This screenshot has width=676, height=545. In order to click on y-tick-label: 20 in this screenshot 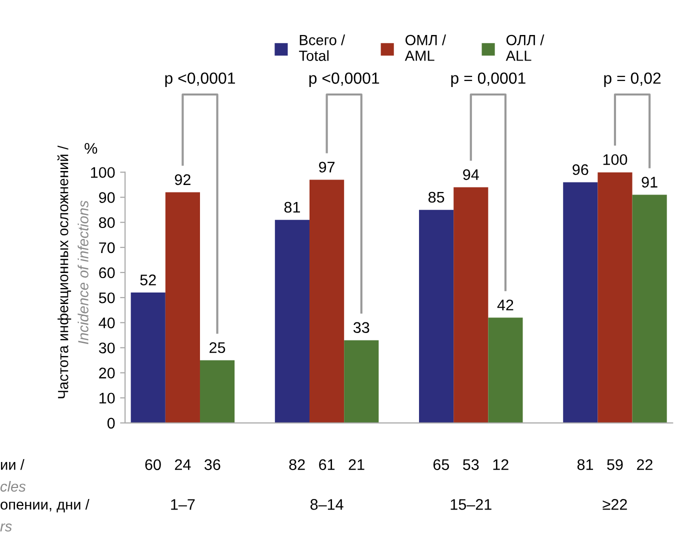, I will do `click(107, 373)`.